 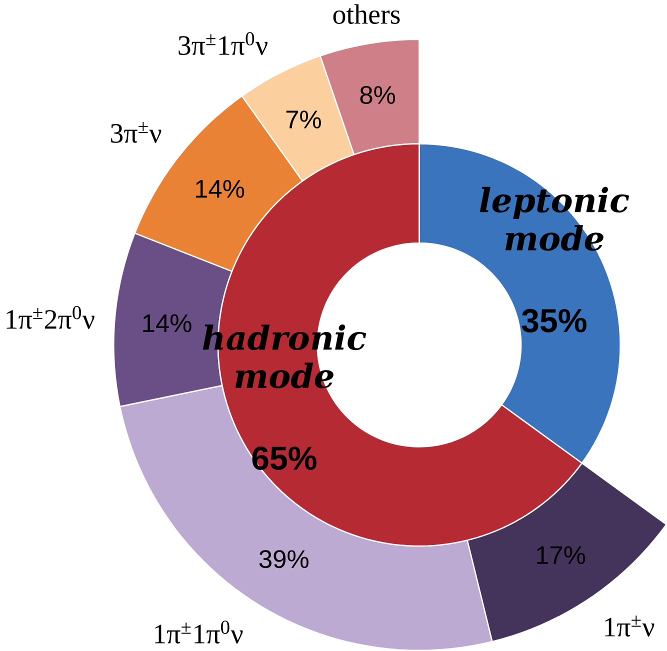 I want to click on slice-label: 1π$^{±}$1π$^{0}$ν, so click(x=199, y=632).